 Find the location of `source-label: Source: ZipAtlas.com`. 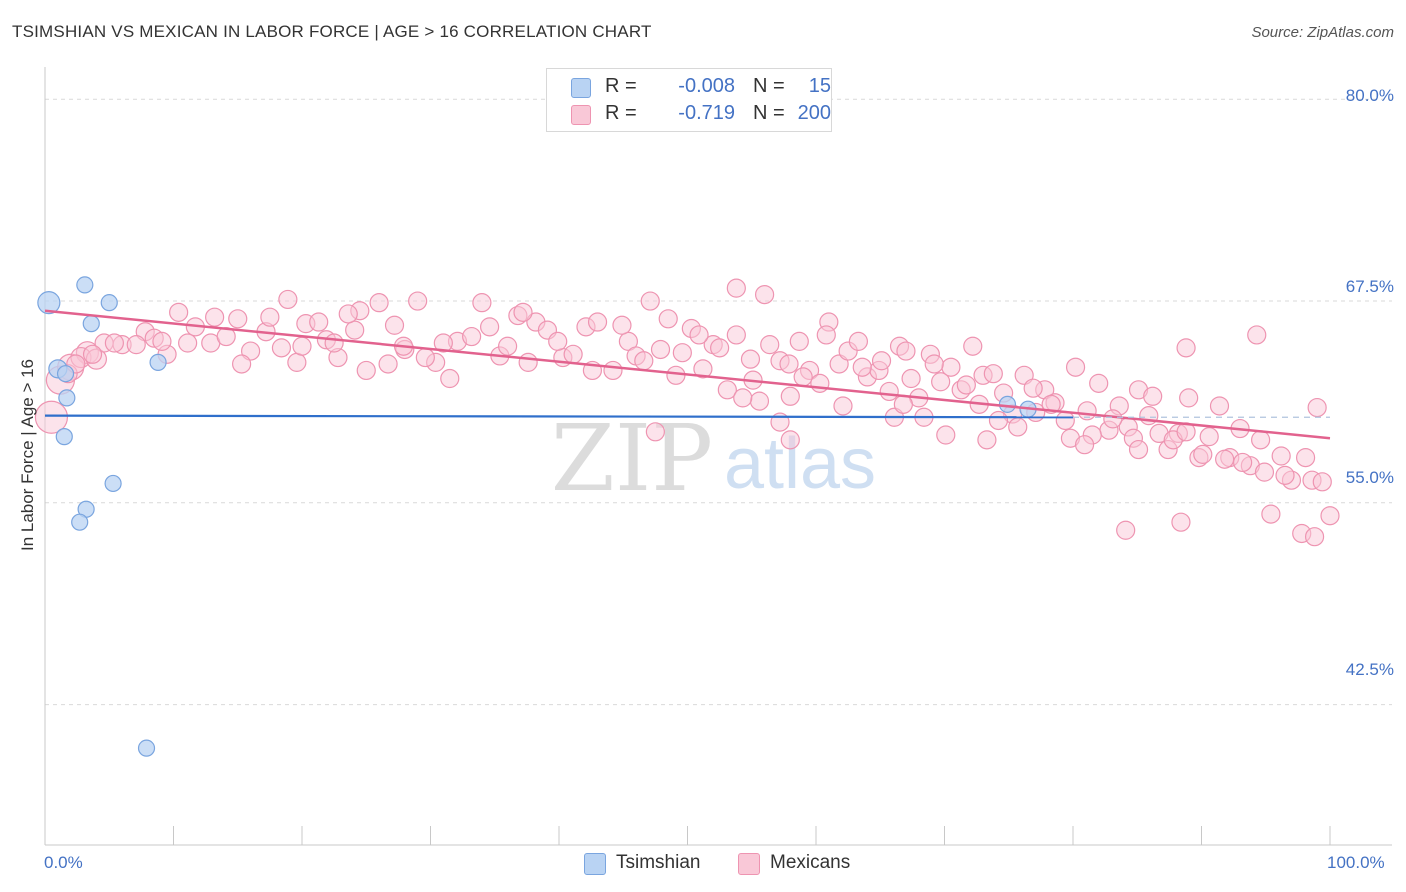

source-label: Source: ZipAtlas.com is located at coordinates (1322, 32).